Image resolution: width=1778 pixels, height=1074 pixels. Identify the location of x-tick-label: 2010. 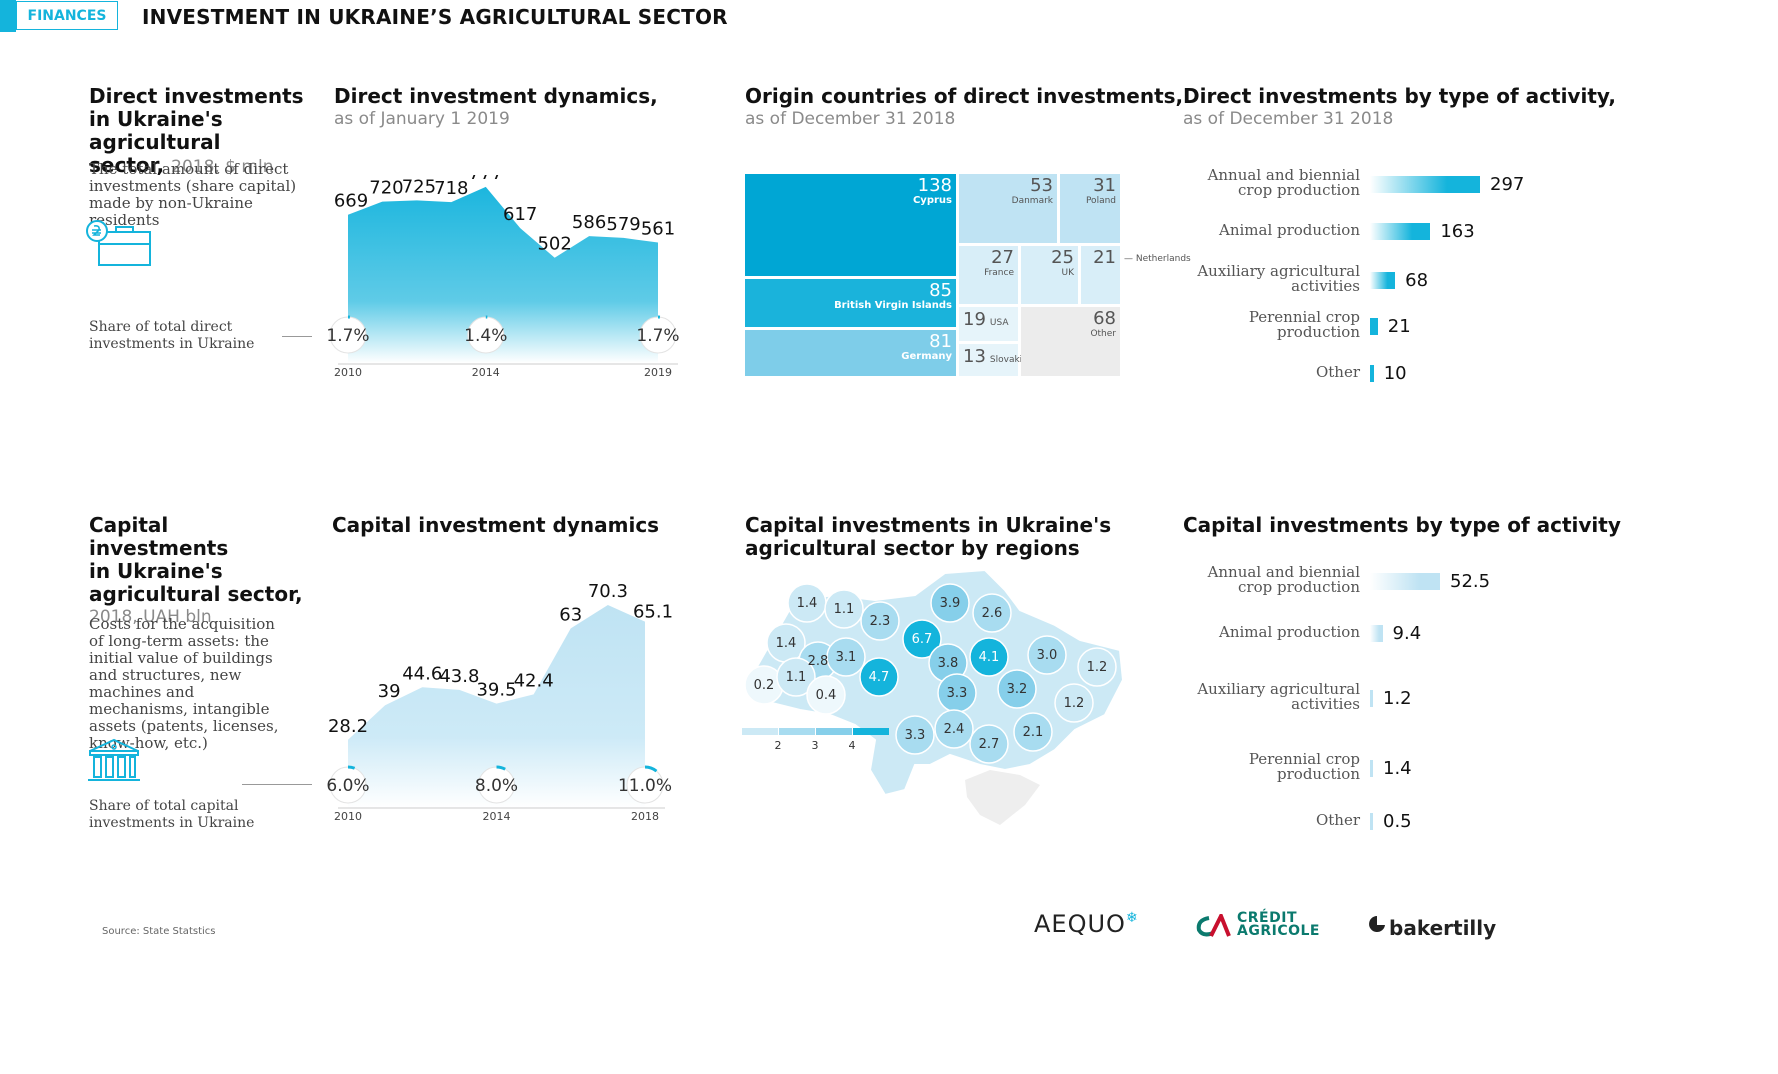
(348, 372).